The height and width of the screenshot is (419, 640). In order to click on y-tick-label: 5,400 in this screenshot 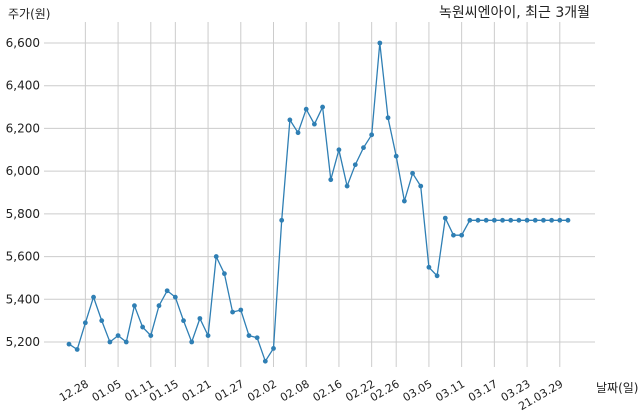, I will do `click(23, 299)`.